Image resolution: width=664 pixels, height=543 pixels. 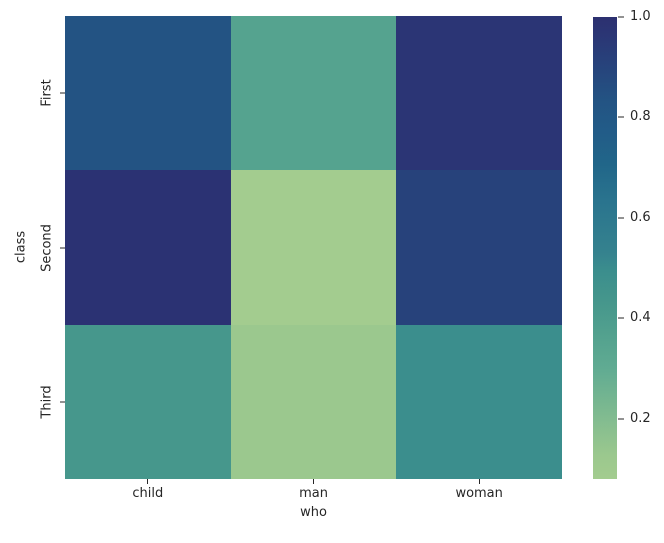 I want to click on x-tick-mark-man, so click(x=314, y=481).